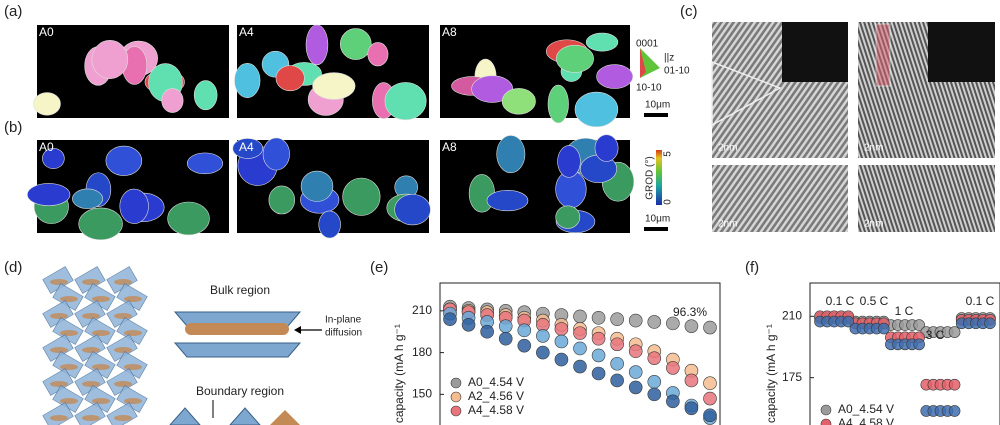  I want to click on outline, so click(746, 93).